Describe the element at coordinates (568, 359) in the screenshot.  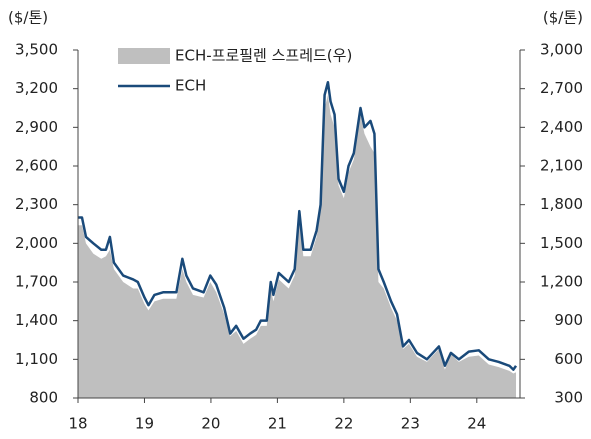
I see `y2-tick-label: 600` at that location.